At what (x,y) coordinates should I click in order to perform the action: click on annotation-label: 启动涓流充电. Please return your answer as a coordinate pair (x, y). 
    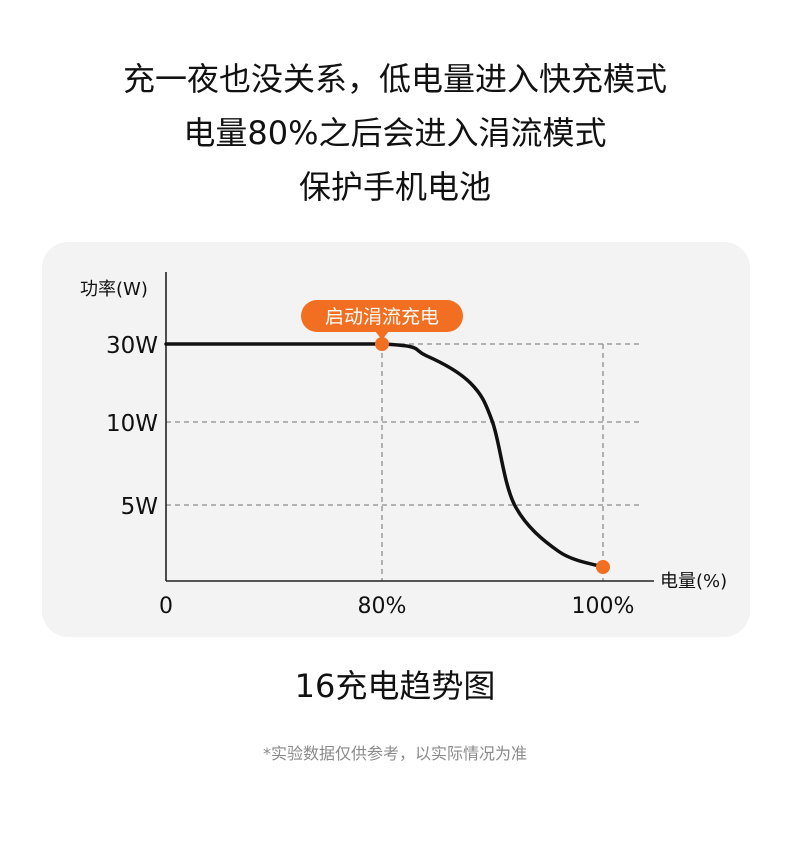
    Looking at the image, I should click on (382, 317).